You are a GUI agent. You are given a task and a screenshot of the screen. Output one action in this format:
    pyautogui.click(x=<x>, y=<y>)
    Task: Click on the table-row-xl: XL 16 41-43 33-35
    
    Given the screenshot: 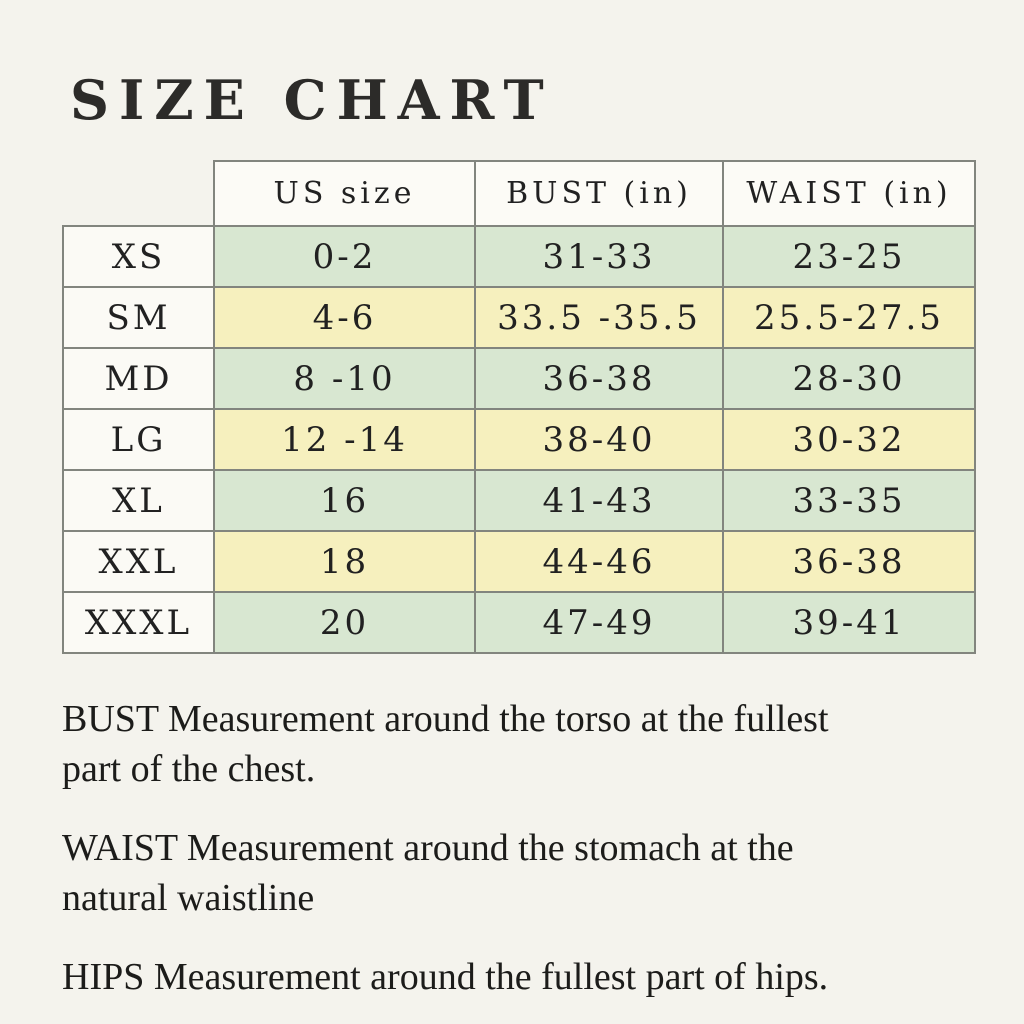 What is the action you would take?
    pyautogui.click(x=519, y=500)
    